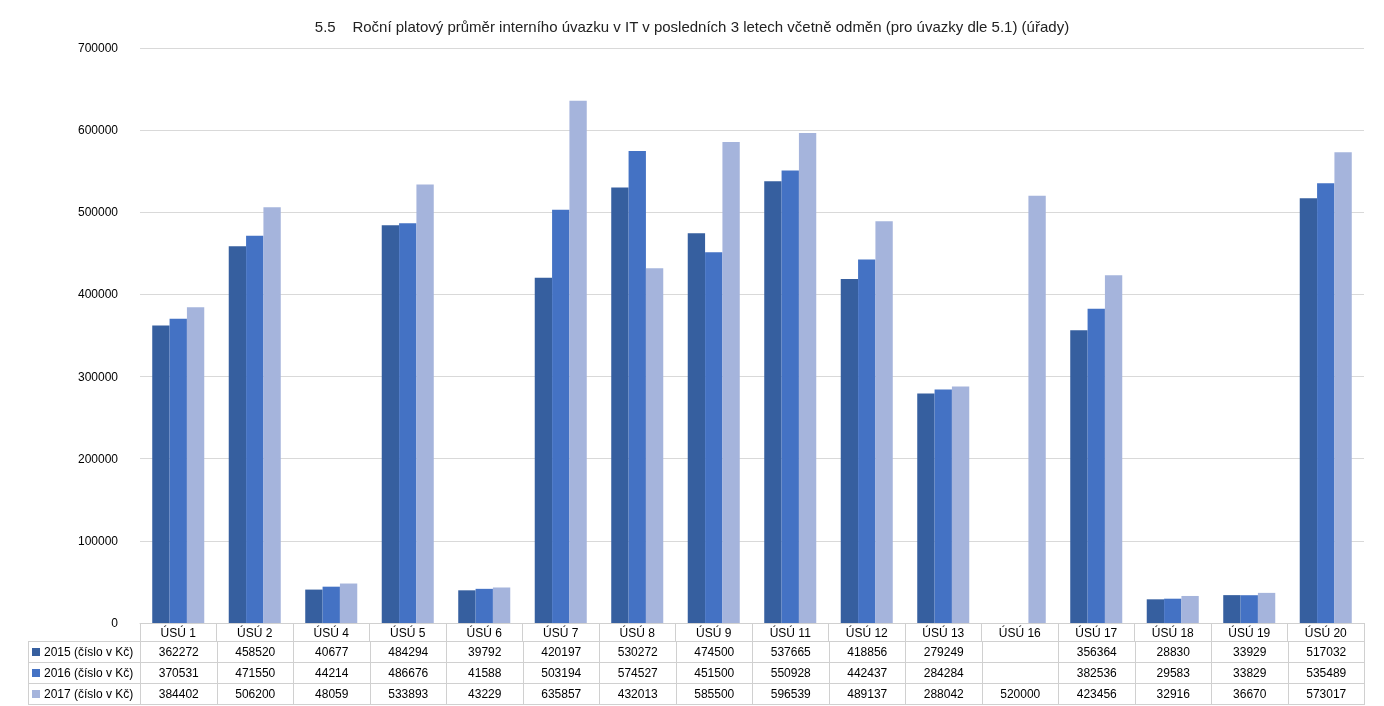 Image resolution: width=1384 pixels, height=706 pixels. Describe the element at coordinates (561, 652) in the screenshot. I see `data-label: 420197` at that location.